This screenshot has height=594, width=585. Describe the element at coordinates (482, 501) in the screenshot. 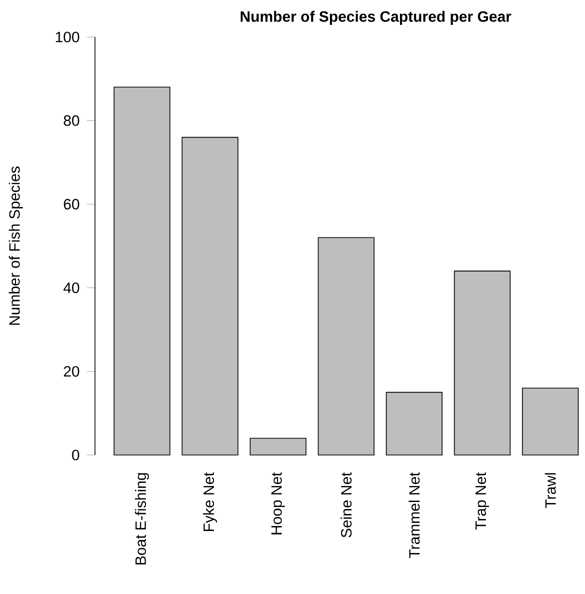

I see `x-tick-label: Trap Net` at that location.